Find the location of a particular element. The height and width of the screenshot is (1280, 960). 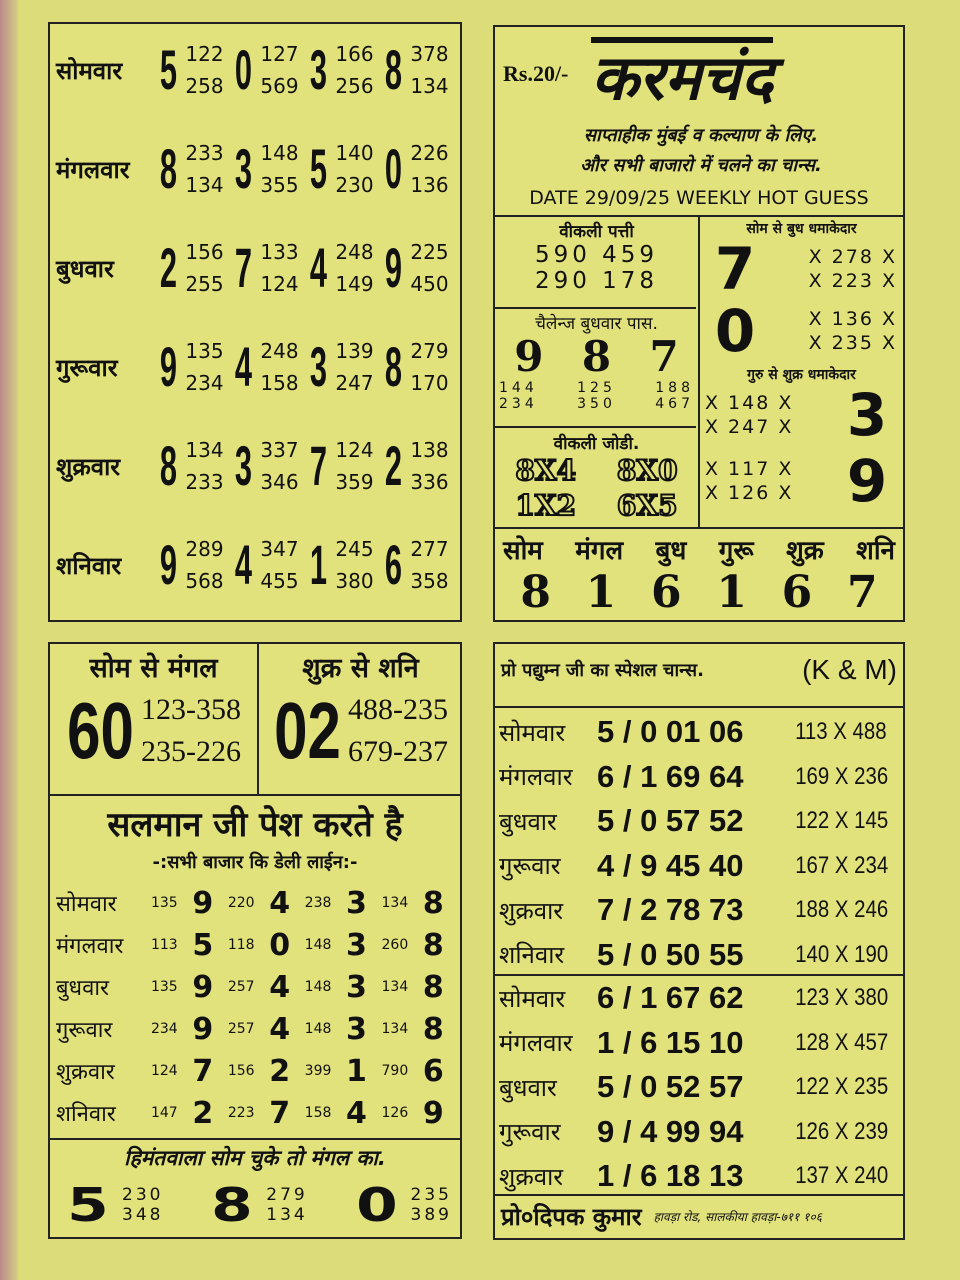

weekly-patti-rows: 590 459 290 178 is located at coordinates (596, 268).